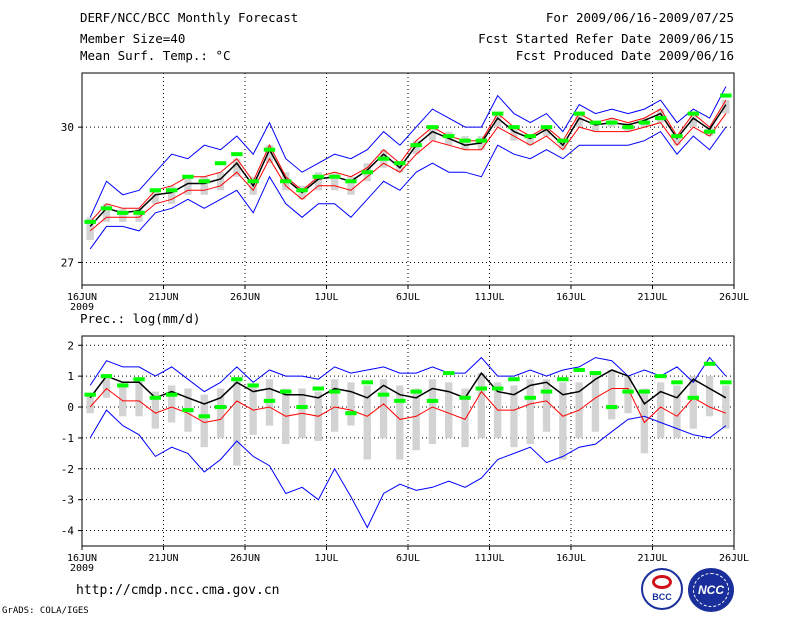  Describe the element at coordinates (70, 376) in the screenshot. I see `prec-y-tick-label: 1` at that location.